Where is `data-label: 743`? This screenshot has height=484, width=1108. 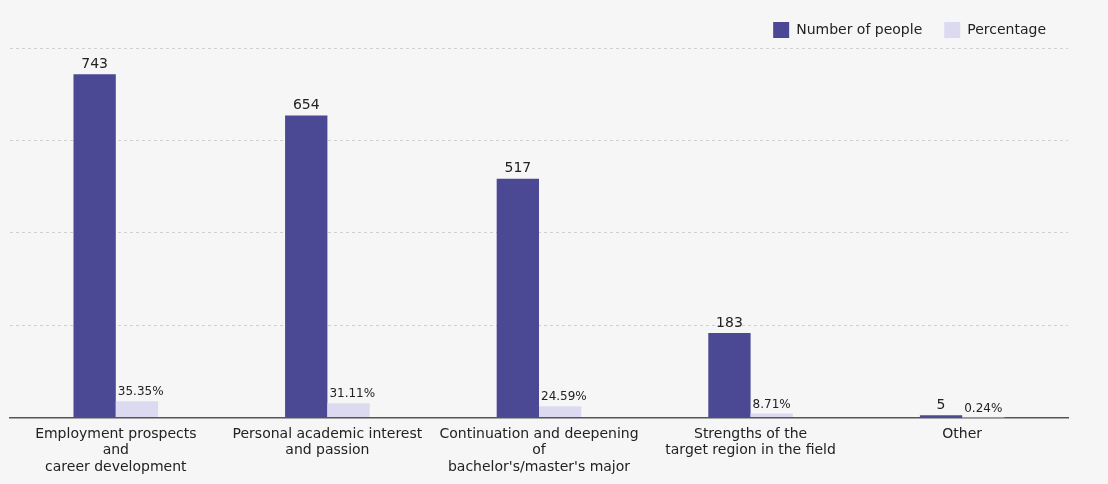
data-label: 743 is located at coordinates (95, 62).